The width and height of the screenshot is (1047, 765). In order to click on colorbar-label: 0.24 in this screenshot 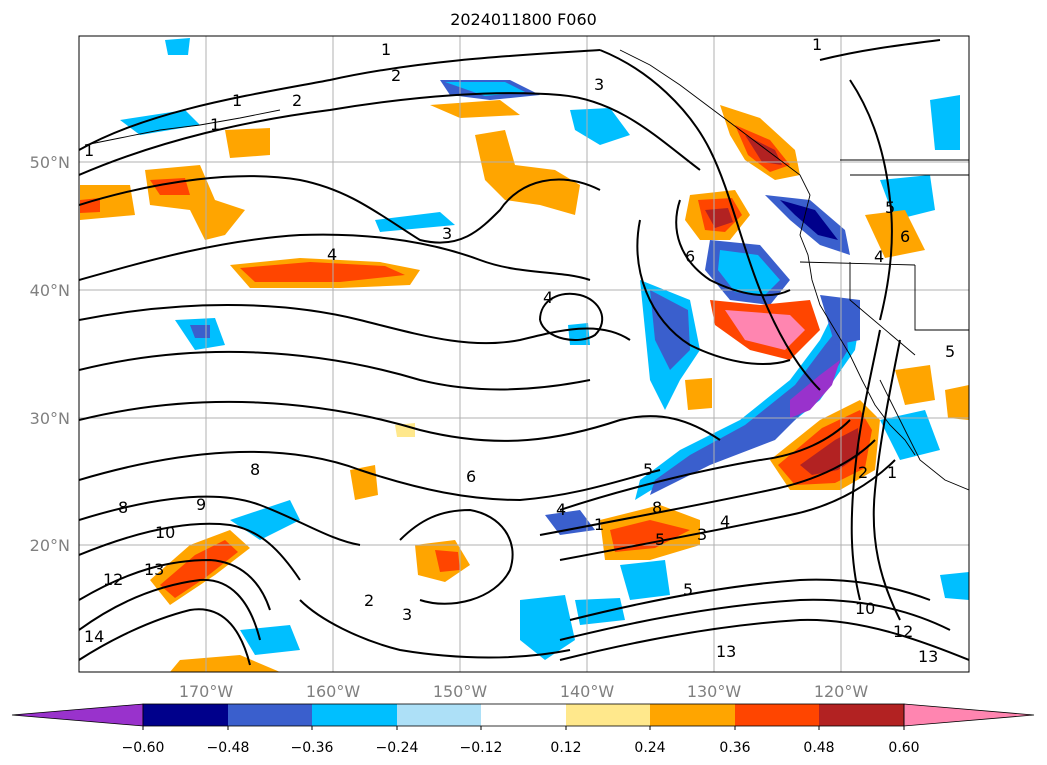, I will do `click(649, 748)`.